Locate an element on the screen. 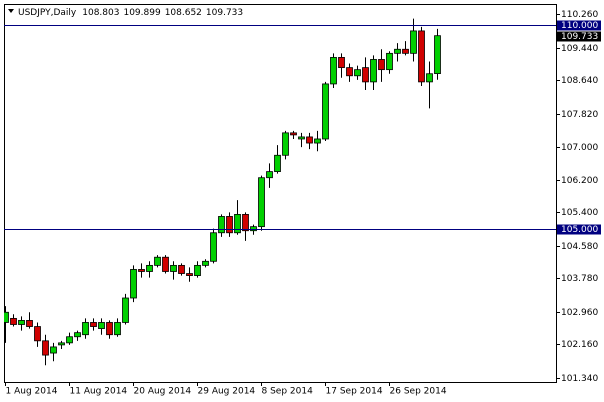 This screenshot has height=402, width=604. level-label-box is located at coordinates (579, 229).